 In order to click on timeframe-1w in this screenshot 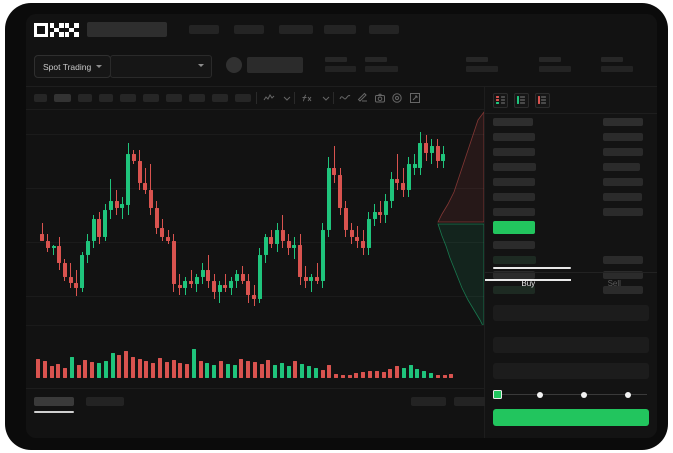, I will do `click(197, 98)`.